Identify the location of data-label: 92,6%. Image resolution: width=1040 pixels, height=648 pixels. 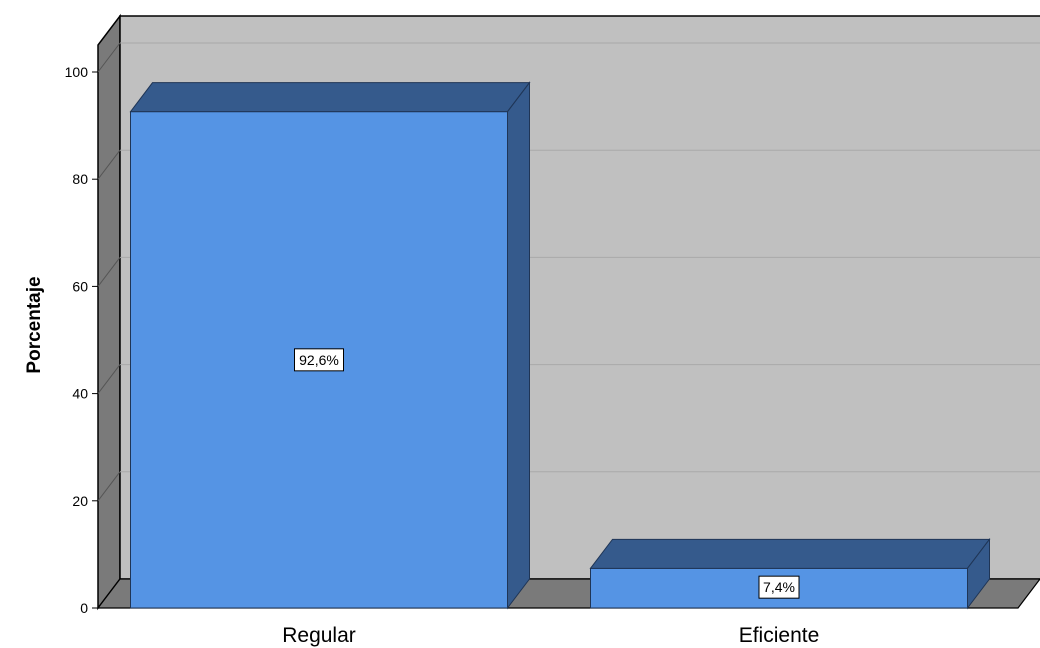
(319, 360).